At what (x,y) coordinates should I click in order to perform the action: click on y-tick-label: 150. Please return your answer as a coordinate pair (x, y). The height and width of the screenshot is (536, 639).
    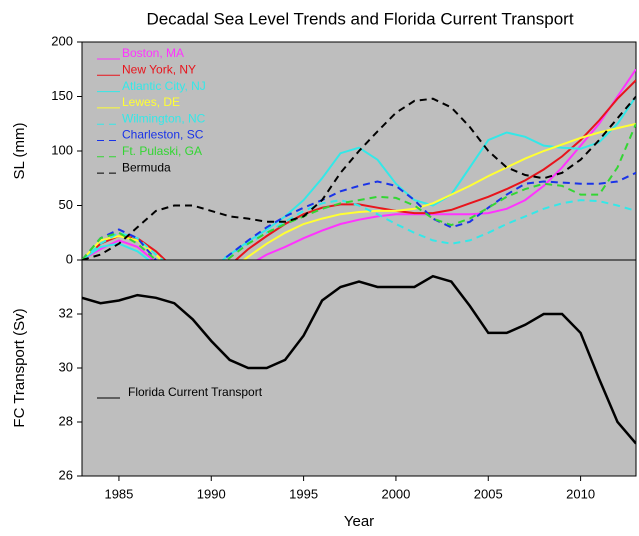
    Looking at the image, I should click on (62, 95).